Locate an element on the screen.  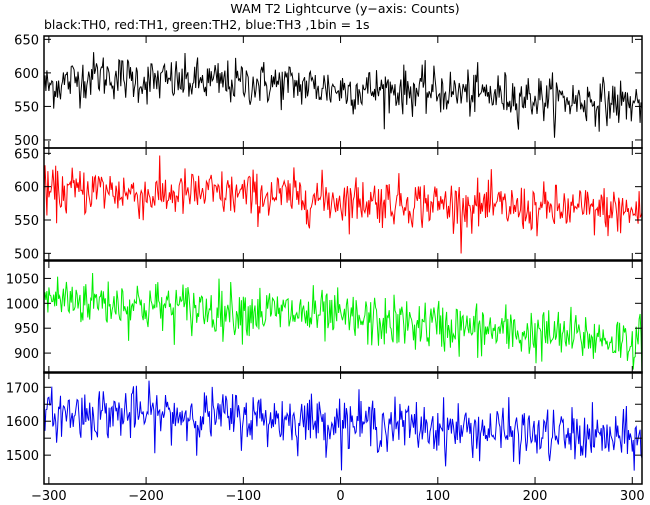
chart-title: WAM T2 Lightcurve (y−axis: Counts) is located at coordinates (344, 8).